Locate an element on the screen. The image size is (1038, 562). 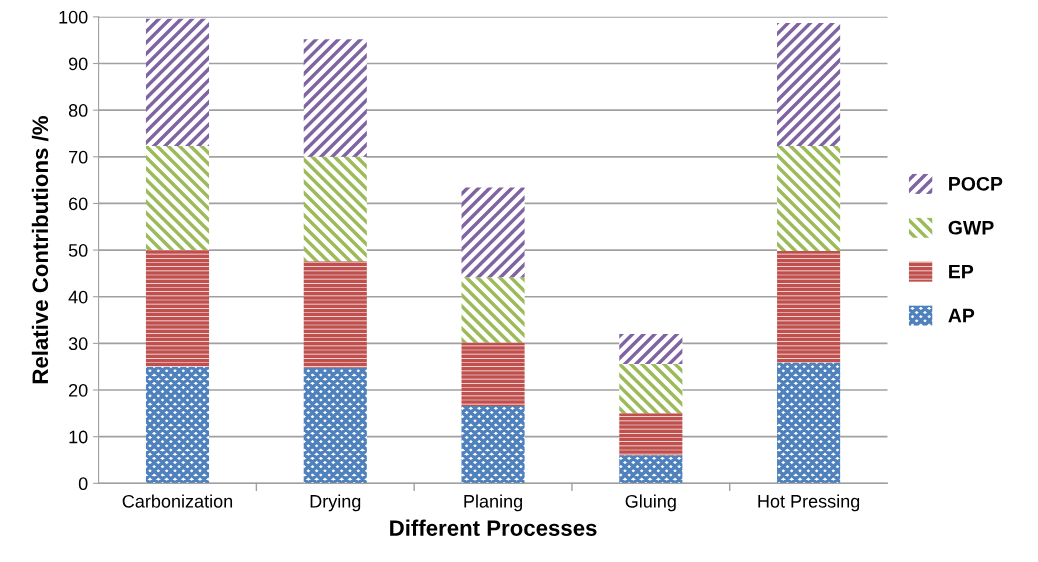
y-axis-title: Relative Contributions /% is located at coordinates (40, 250).